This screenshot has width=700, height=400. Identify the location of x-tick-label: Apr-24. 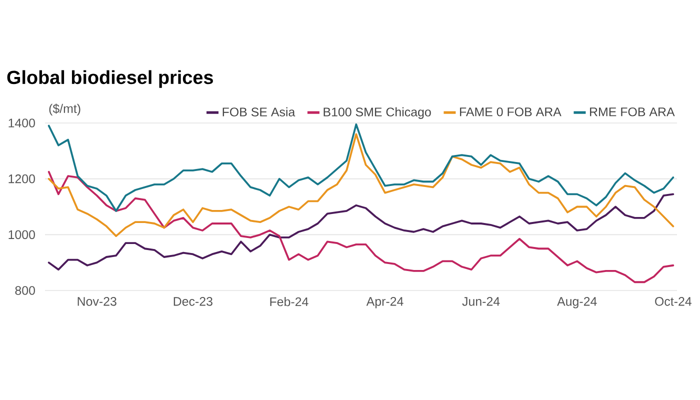
(385, 302).